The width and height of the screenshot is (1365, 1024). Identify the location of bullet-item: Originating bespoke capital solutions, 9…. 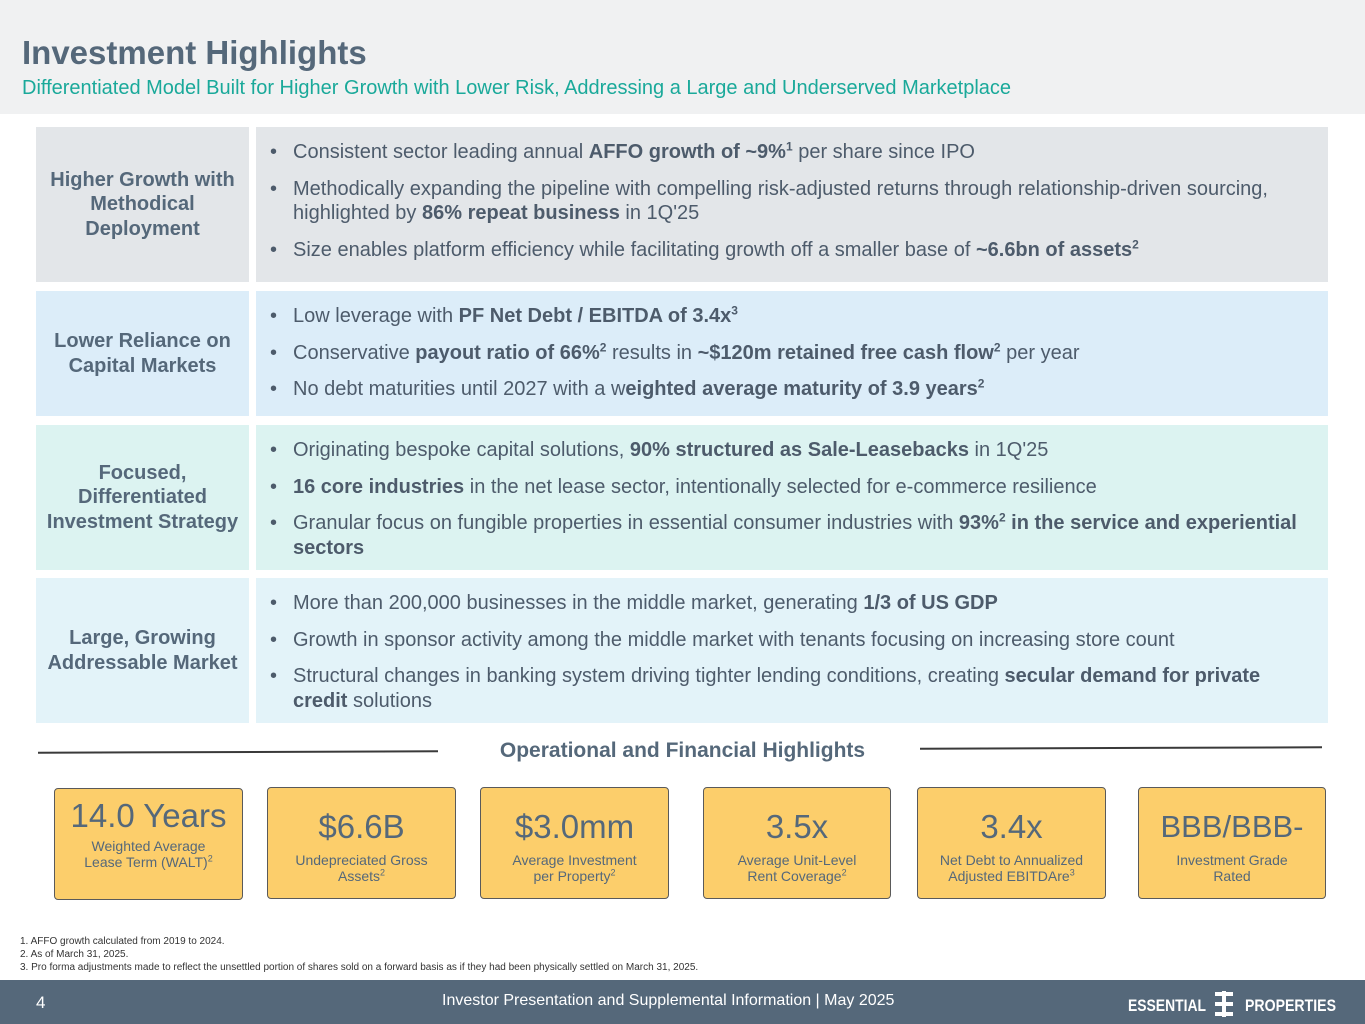
(789, 450).